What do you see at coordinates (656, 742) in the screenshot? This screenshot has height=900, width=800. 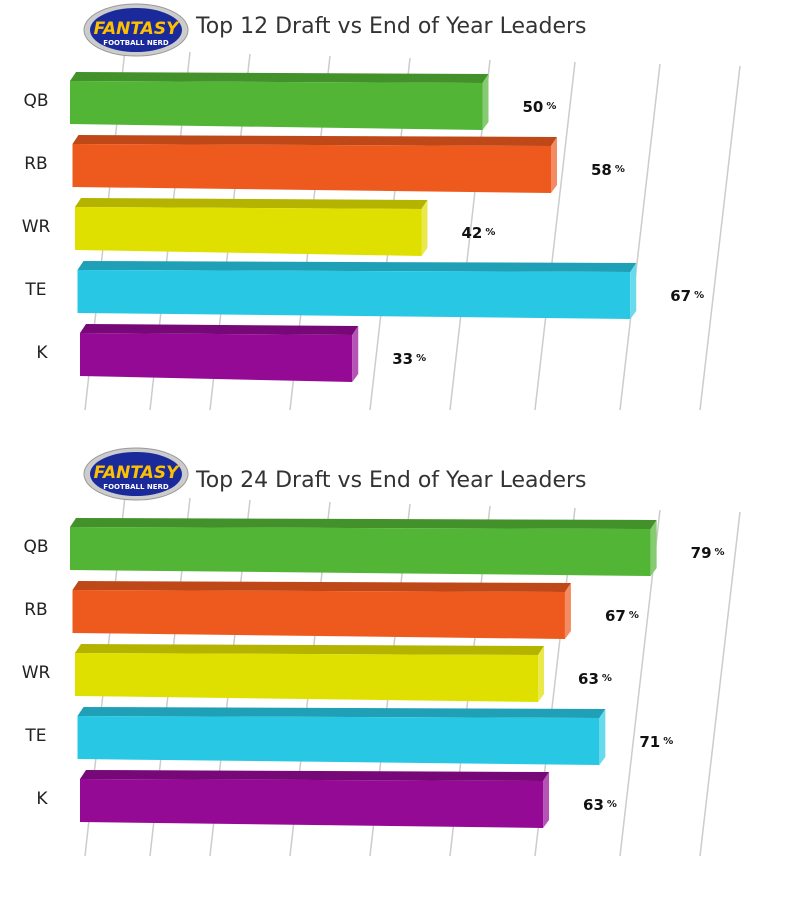 I see `value-label: 71%` at bounding box center [656, 742].